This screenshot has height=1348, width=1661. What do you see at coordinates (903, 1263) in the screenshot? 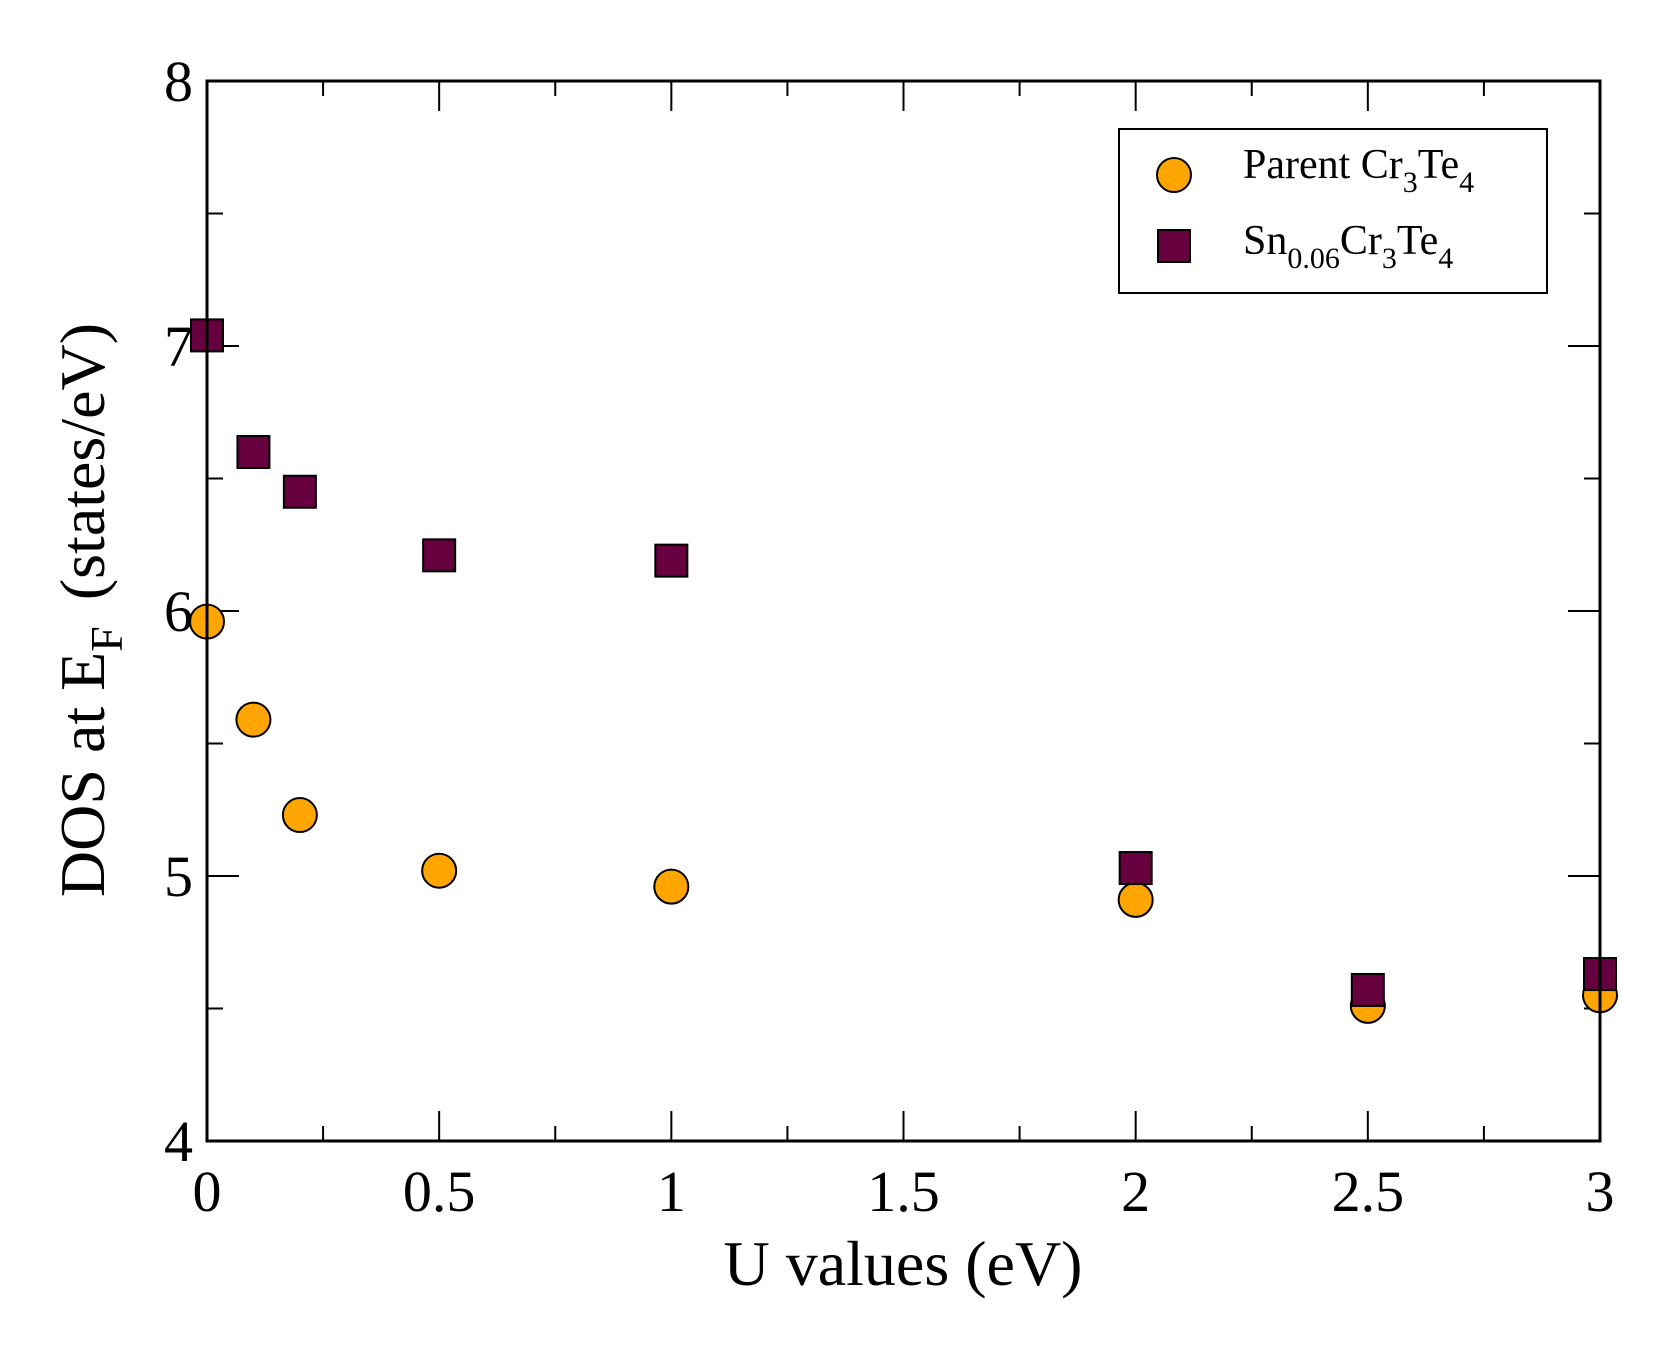
I see `x-axis-title: U values (eV)` at bounding box center [903, 1263].